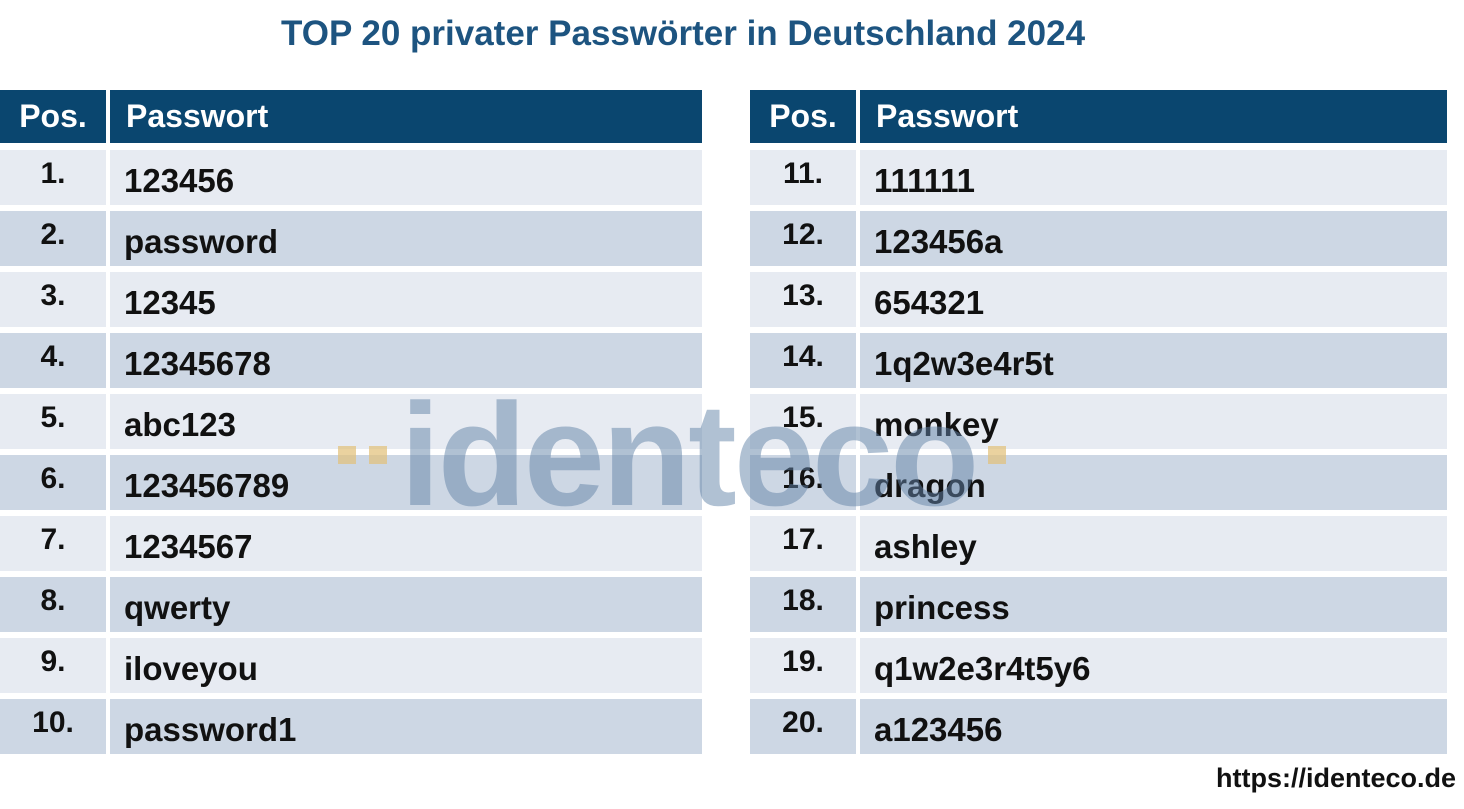 This screenshot has width=1464, height=809. Describe the element at coordinates (406, 604) in the screenshot. I see `row-password: qwerty` at that location.